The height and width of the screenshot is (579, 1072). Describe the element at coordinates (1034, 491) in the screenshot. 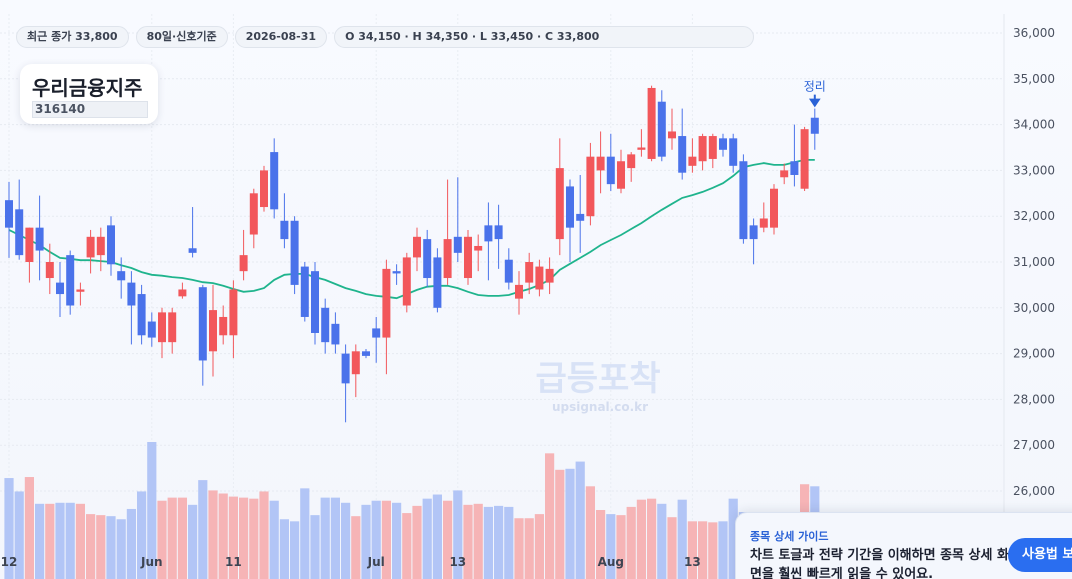

I see `y-tick-label: 26,000` at that location.